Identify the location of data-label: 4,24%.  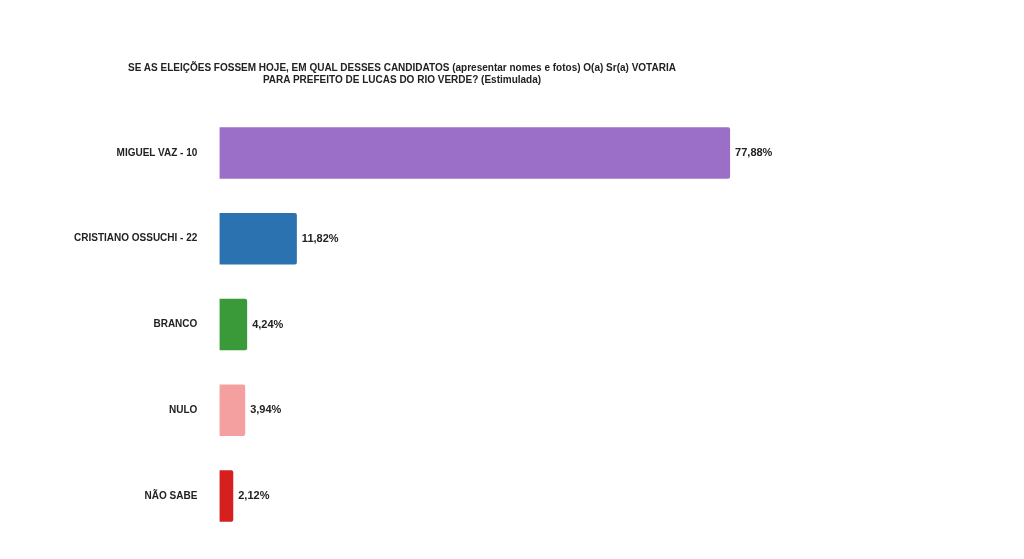
(268, 323).